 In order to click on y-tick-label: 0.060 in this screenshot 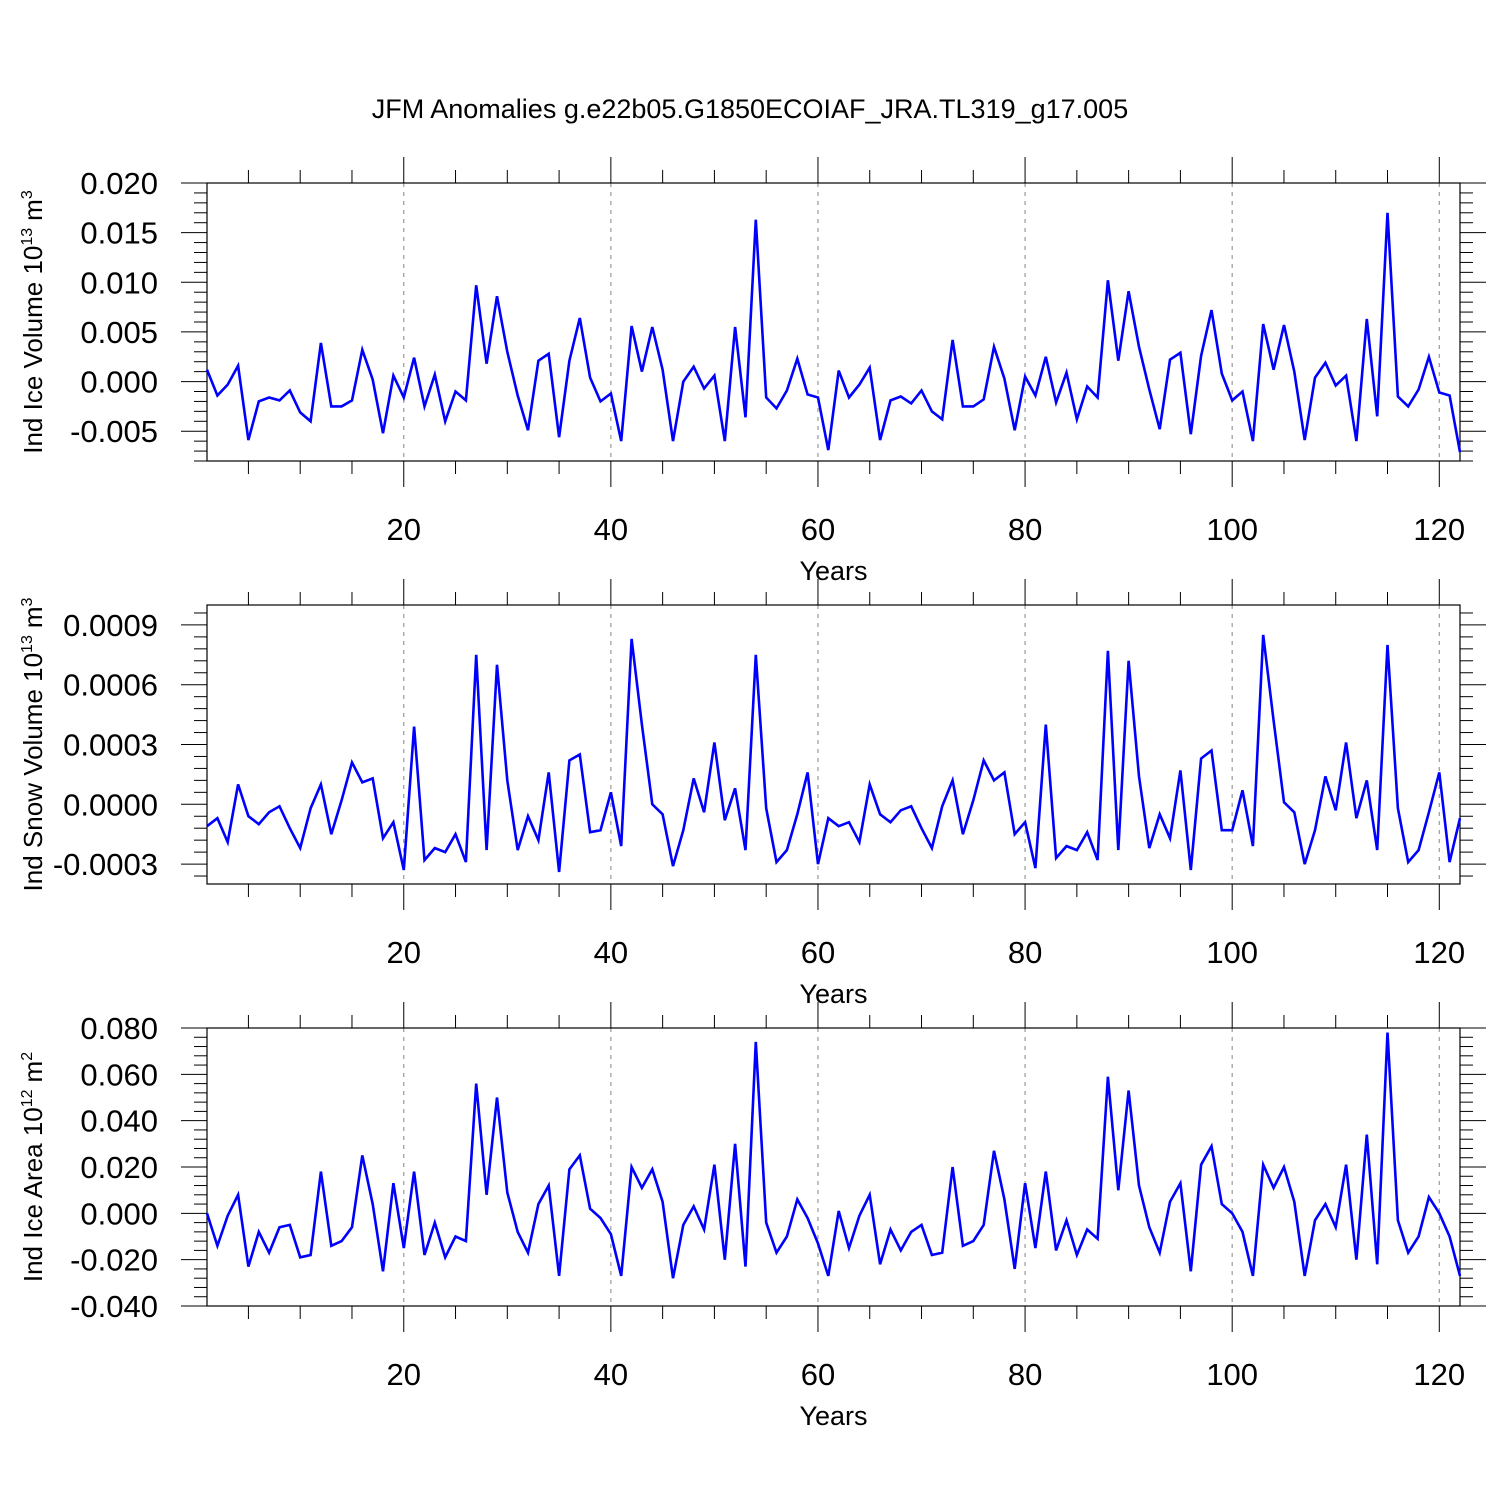, I will do `click(119, 1074)`.